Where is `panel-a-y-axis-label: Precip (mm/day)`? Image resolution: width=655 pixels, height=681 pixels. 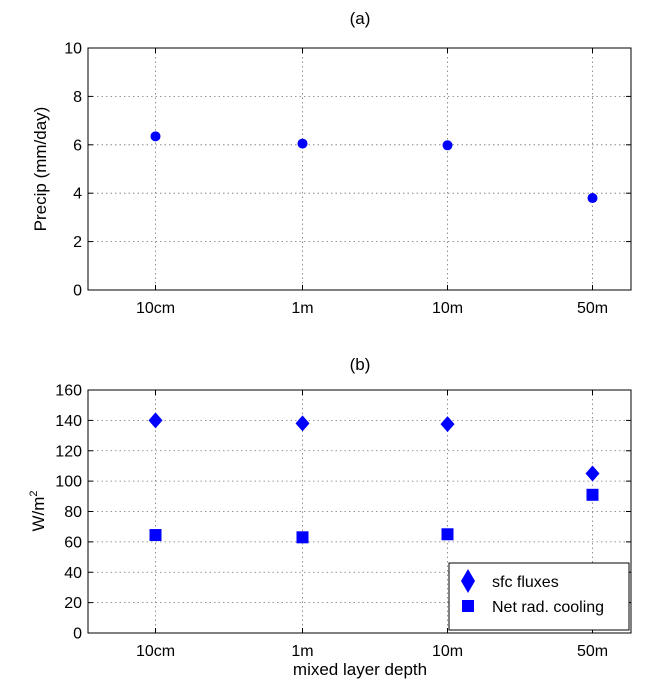
panel-a-y-axis-label: Precip (mm/day) is located at coordinates (40, 169).